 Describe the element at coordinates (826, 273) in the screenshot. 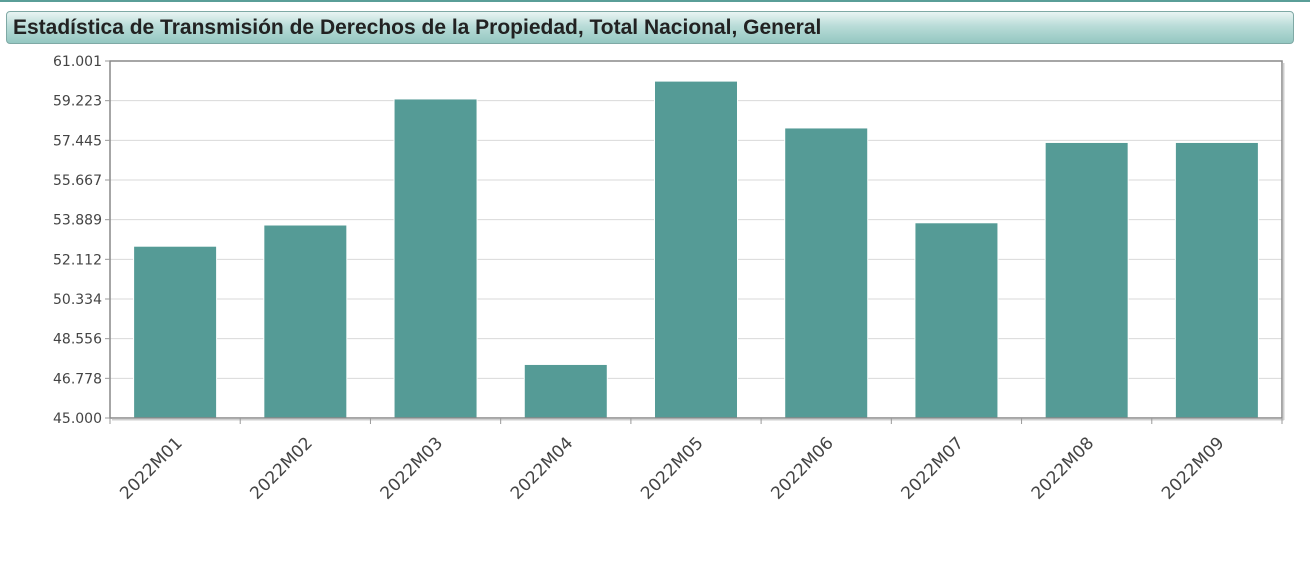

I see `bar-2022M06` at that location.